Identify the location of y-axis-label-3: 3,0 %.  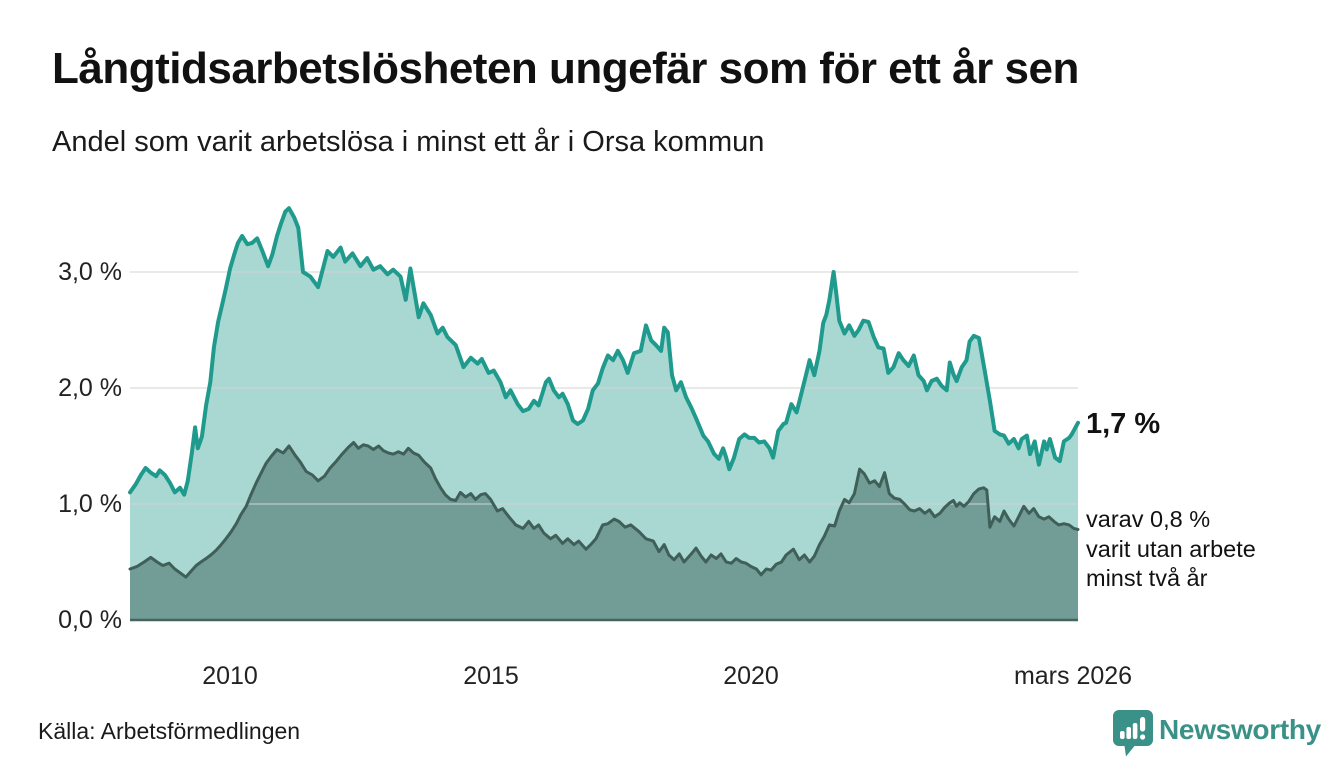
(90, 272).